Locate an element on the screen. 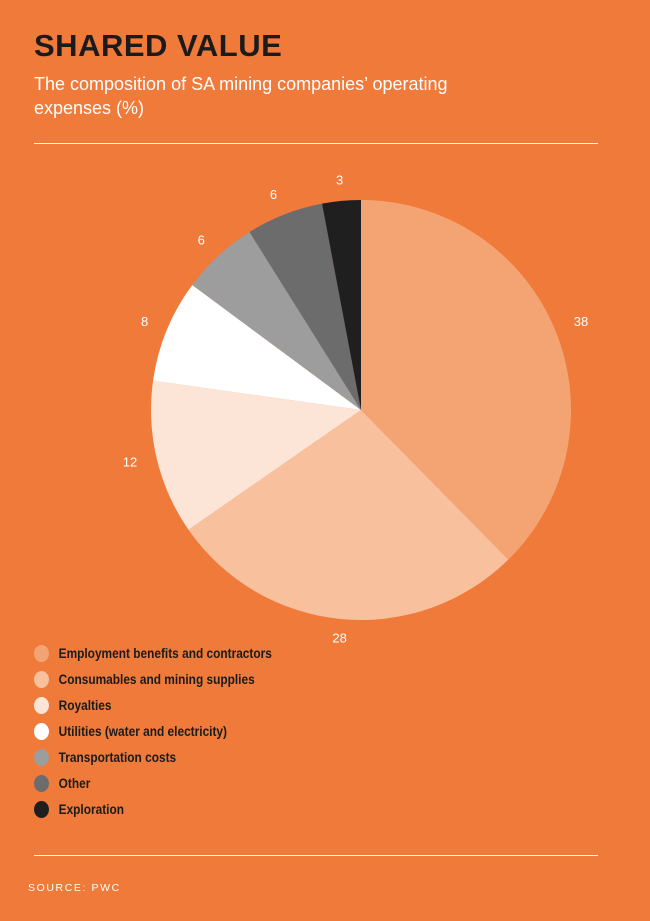 This screenshot has width=650, height=921. data-label-utilities-water-and-electricity: 8 is located at coordinates (144, 321).